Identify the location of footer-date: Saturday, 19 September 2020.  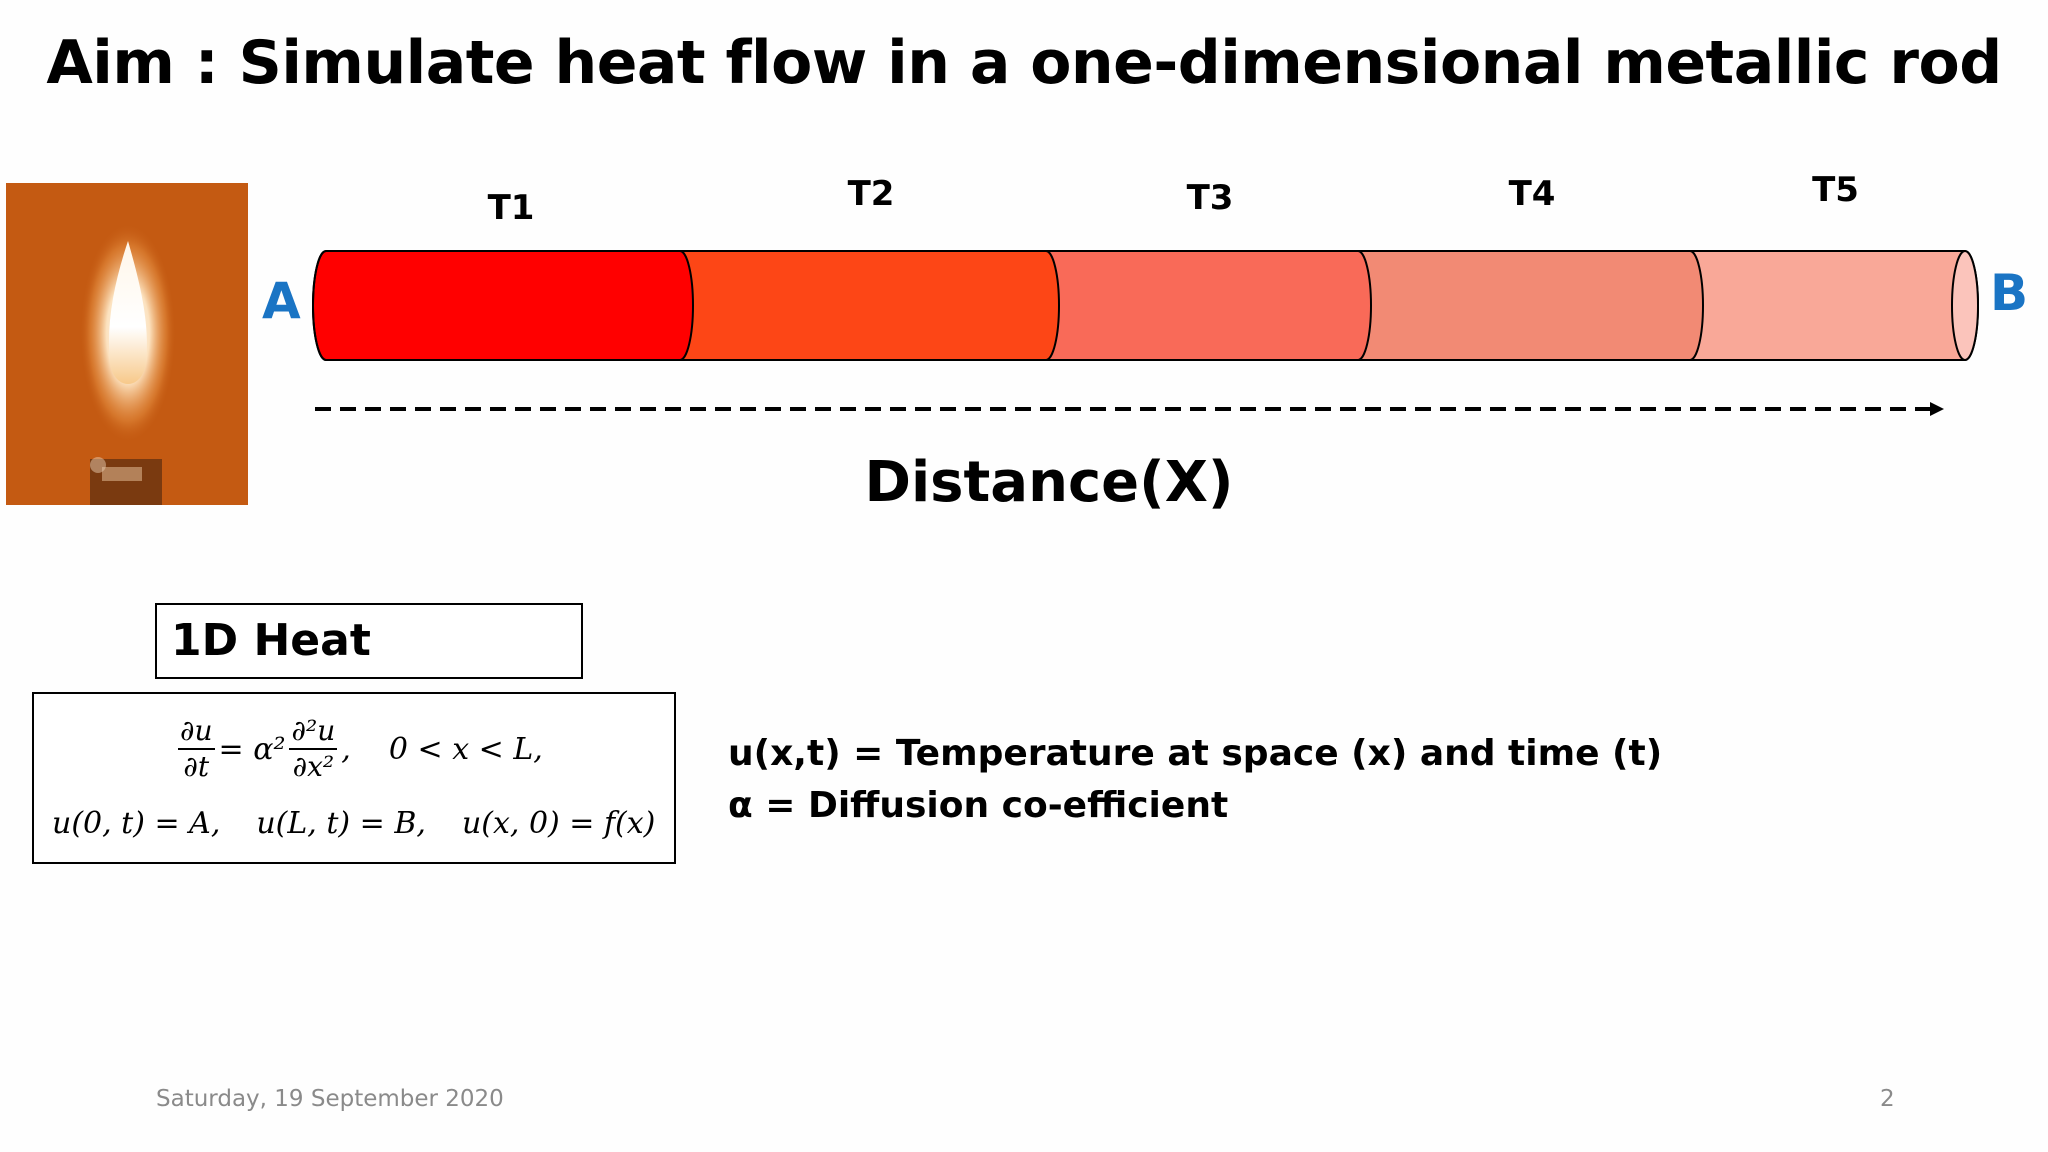
(330, 1099).